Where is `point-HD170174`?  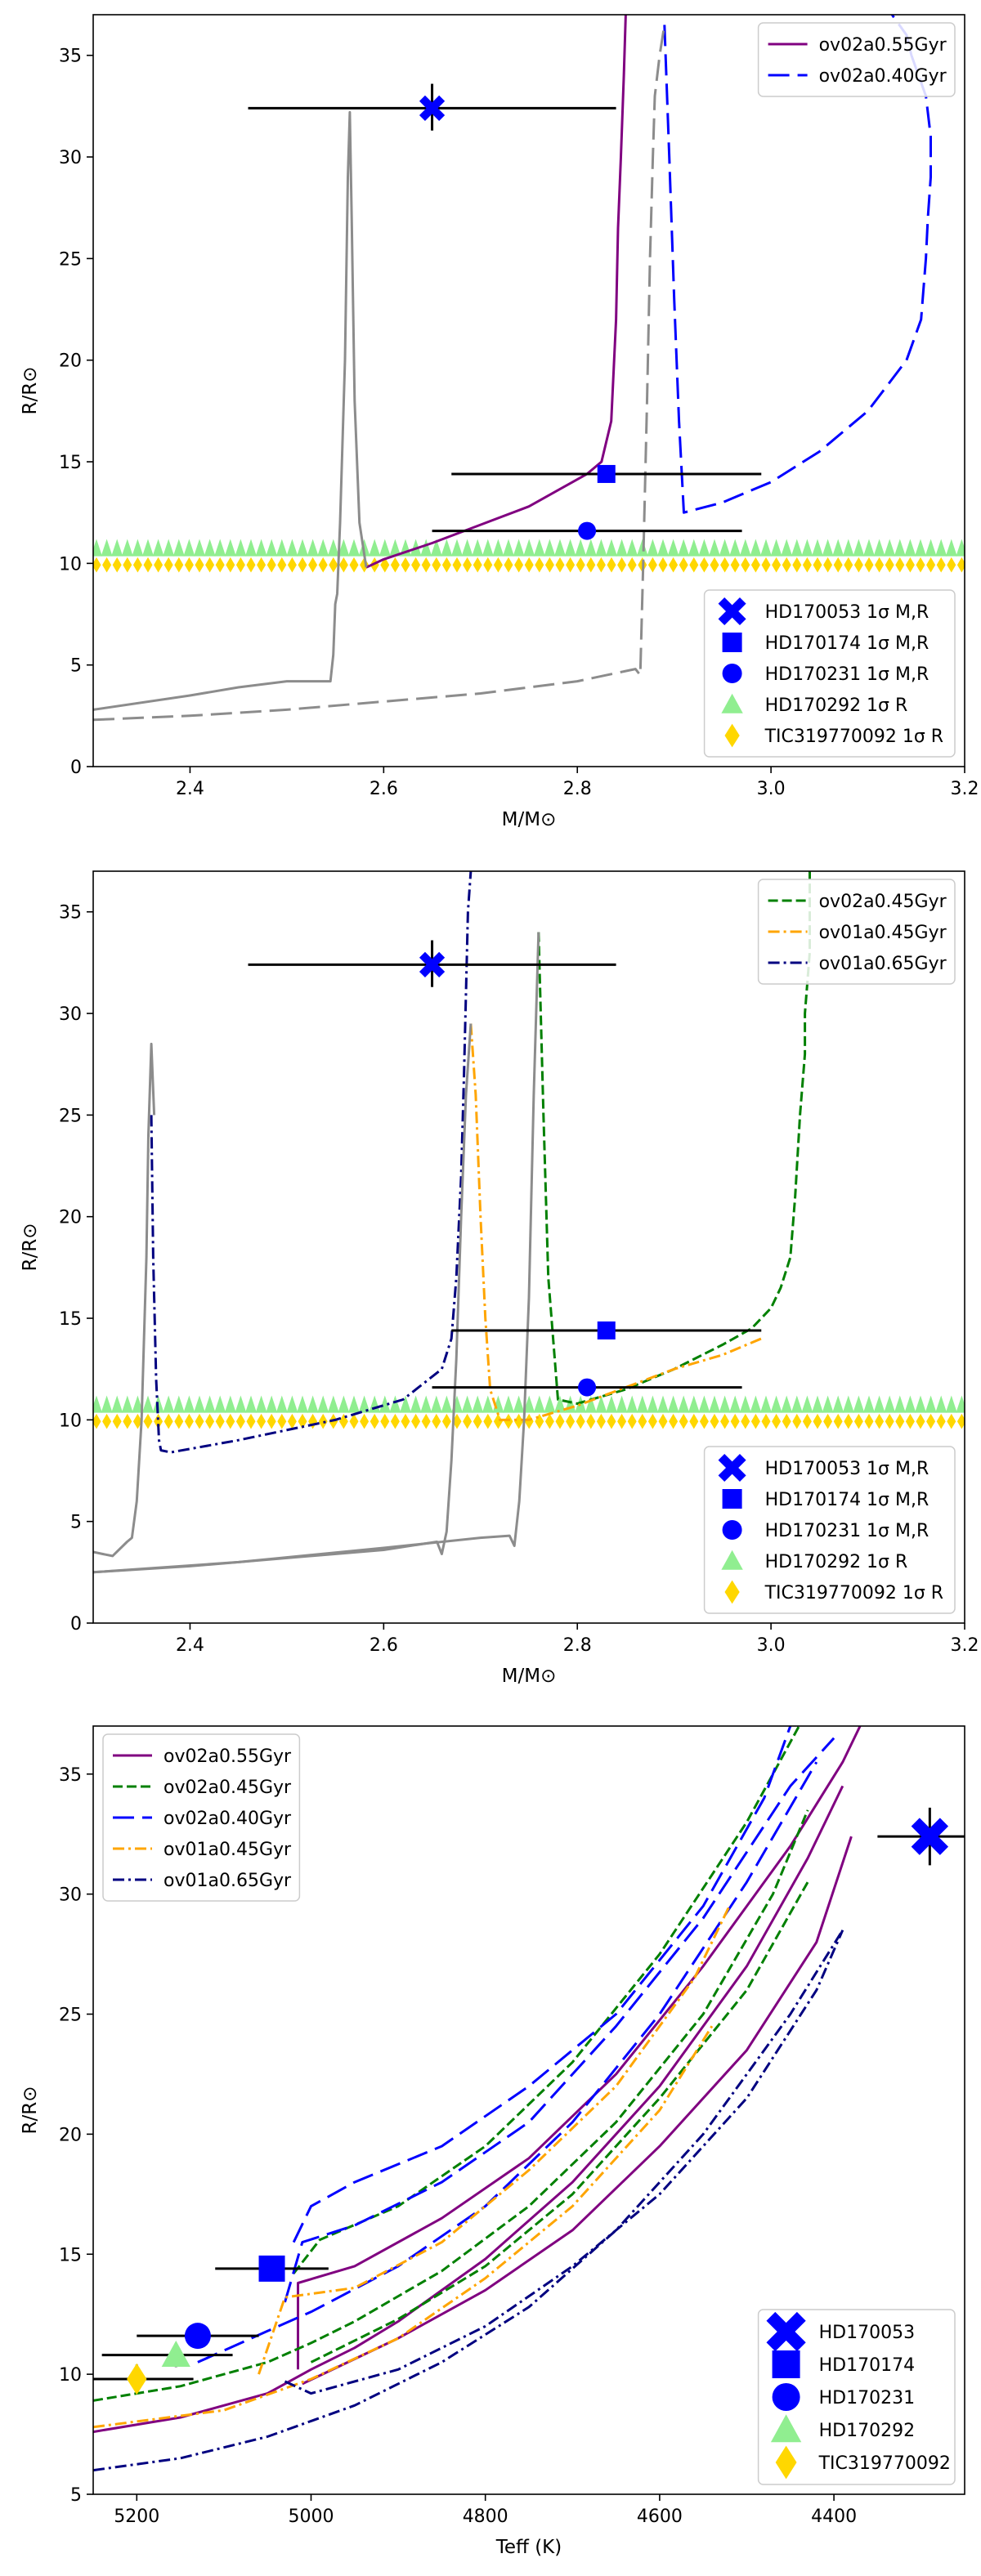 point-HD170174 is located at coordinates (606, 1330).